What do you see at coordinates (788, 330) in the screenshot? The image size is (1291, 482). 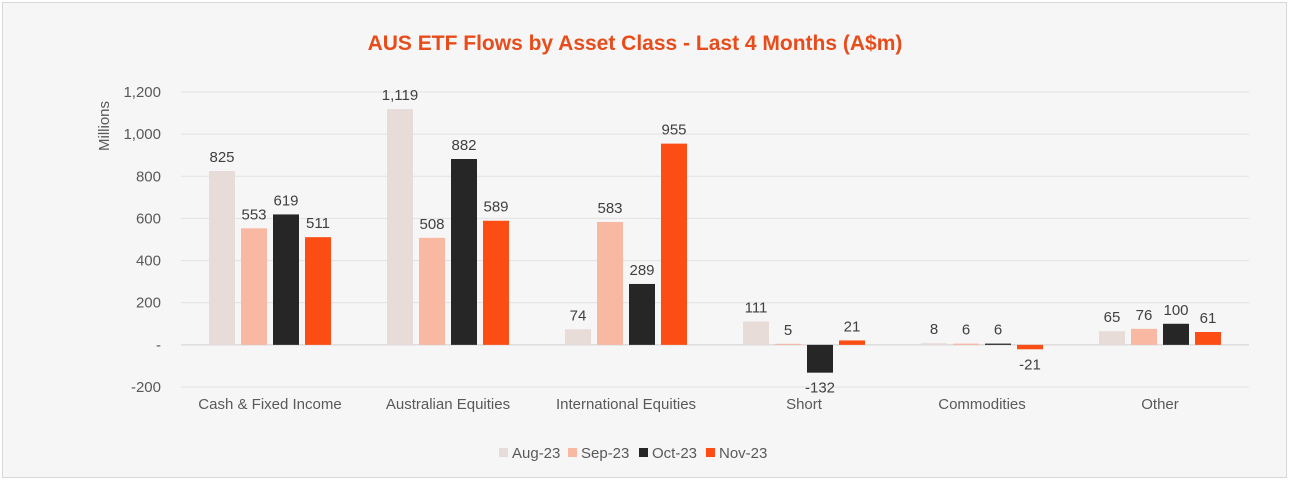 I see `data-label: 5` at bounding box center [788, 330].